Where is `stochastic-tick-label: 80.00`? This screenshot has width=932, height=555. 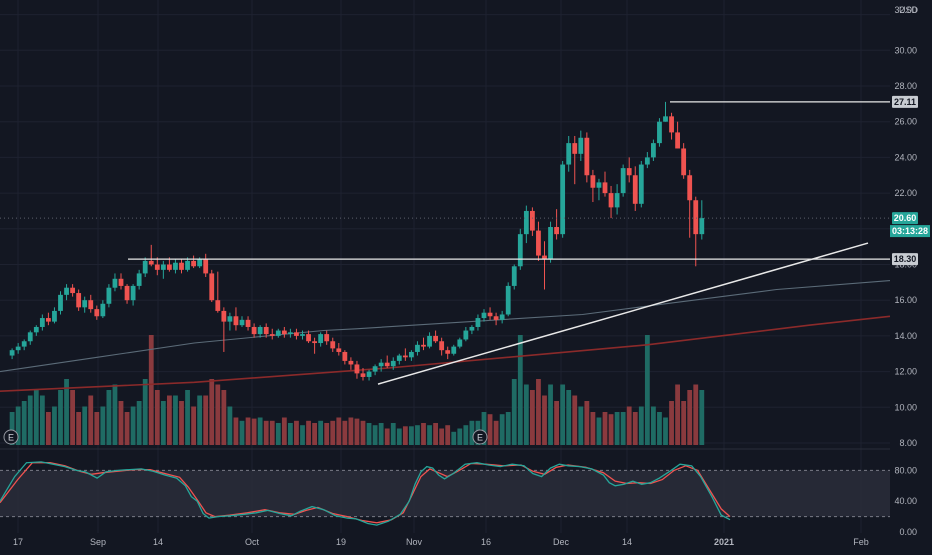
stochastic-tick-label: 80.00 is located at coordinates (905, 470).